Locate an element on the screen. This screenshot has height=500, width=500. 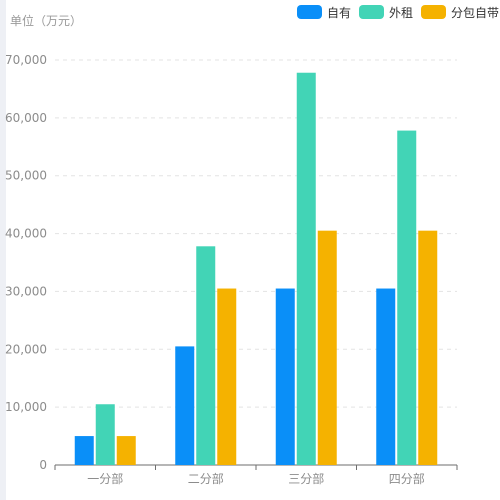
legend-swatch-own is located at coordinates (309, 12).